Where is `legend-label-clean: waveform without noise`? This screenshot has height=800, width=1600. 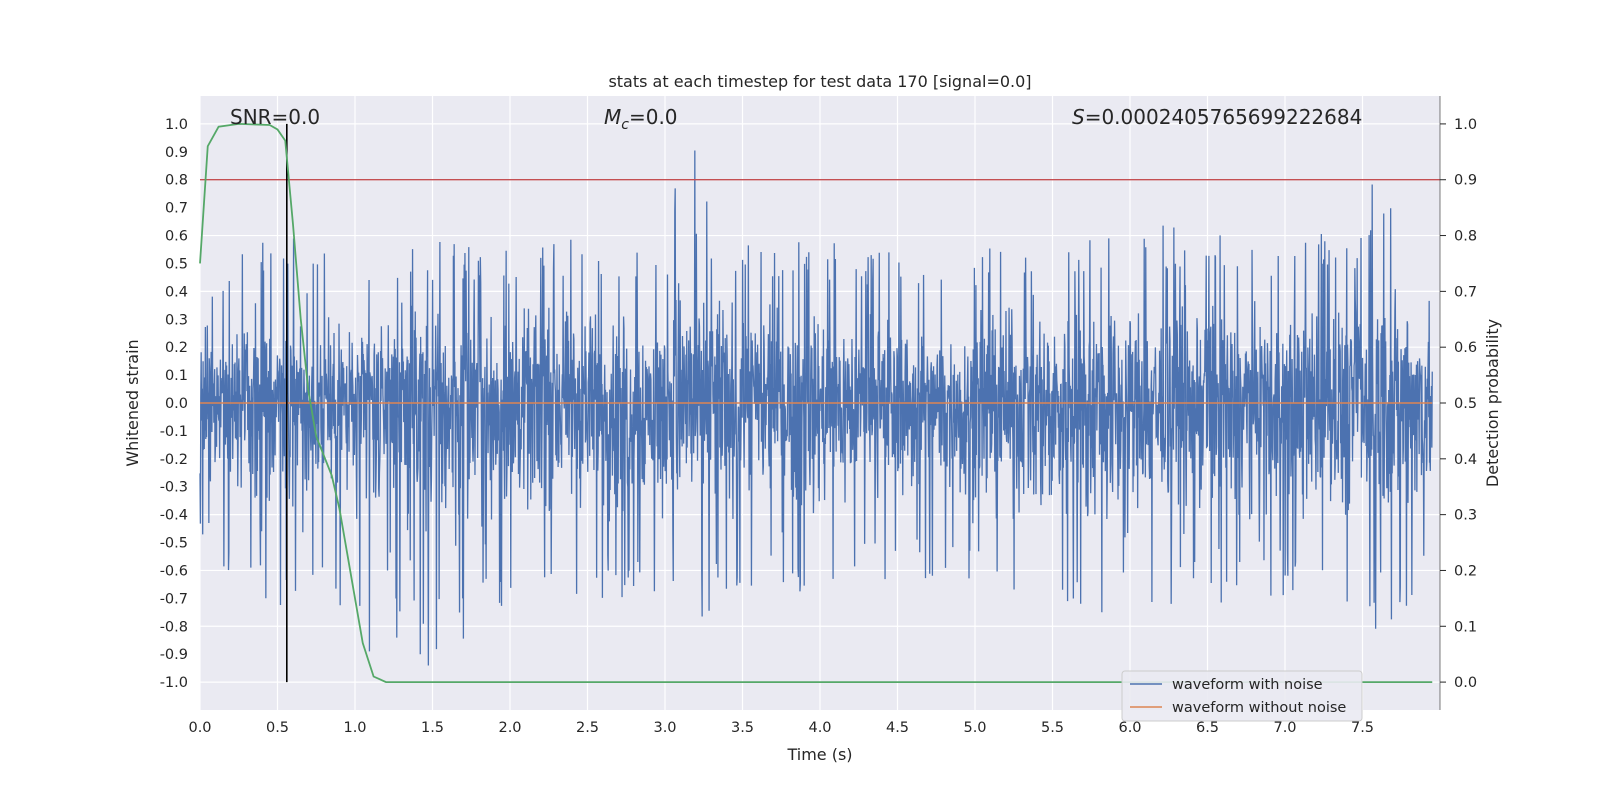 legend-label-clean: waveform without noise is located at coordinates (1259, 708).